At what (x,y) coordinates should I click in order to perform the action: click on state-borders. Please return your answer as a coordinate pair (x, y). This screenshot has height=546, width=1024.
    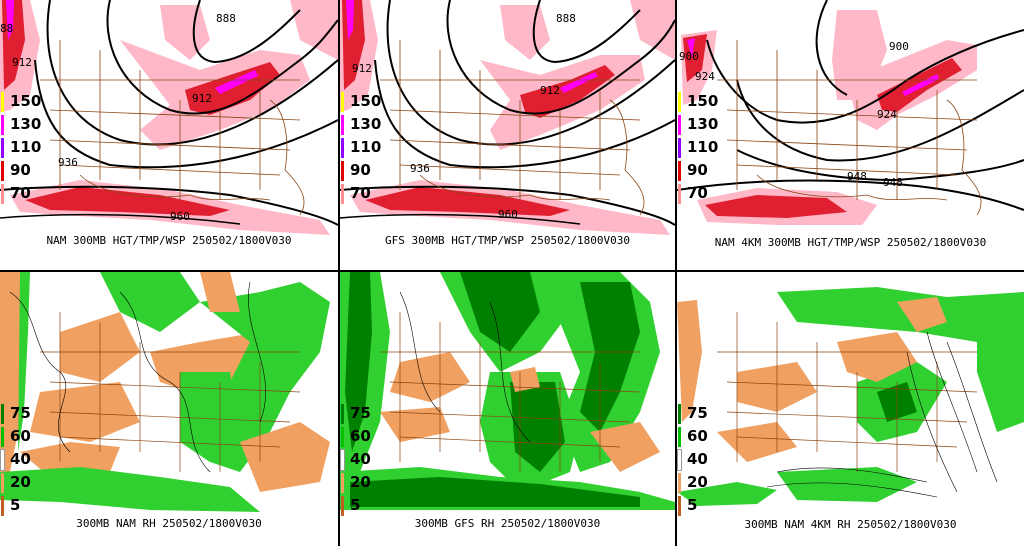
    Looking at the image, I should click on (172, 128).